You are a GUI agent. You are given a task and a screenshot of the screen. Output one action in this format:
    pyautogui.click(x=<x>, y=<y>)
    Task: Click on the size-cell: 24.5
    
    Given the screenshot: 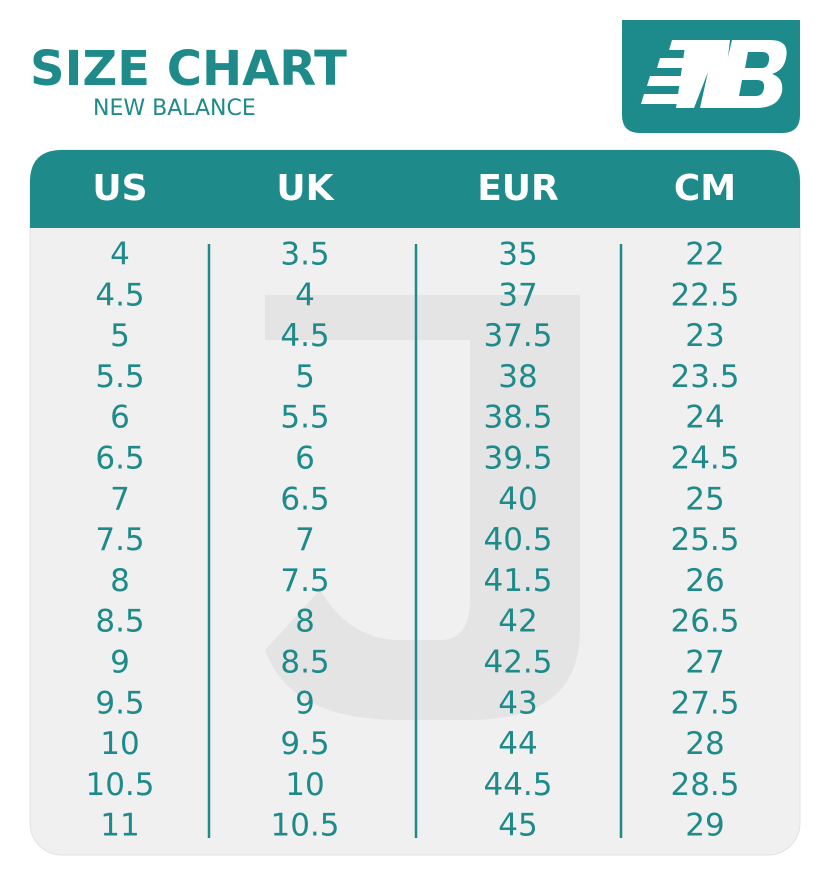 What is the action you would take?
    pyautogui.click(x=704, y=459)
    